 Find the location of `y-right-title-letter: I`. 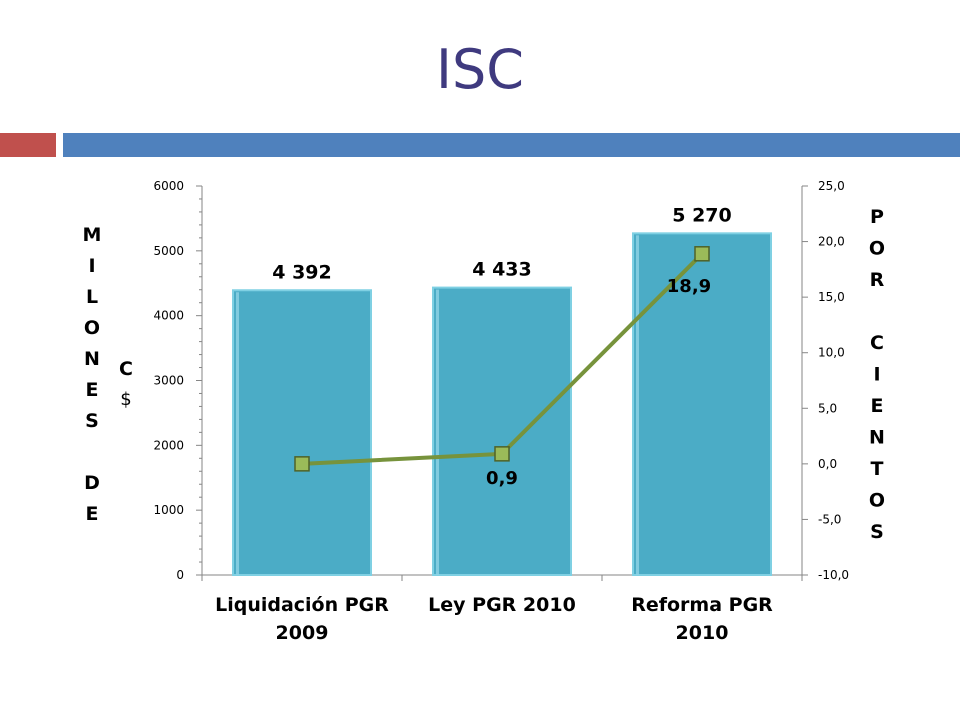

y-right-title-letter: I is located at coordinates (876, 375).